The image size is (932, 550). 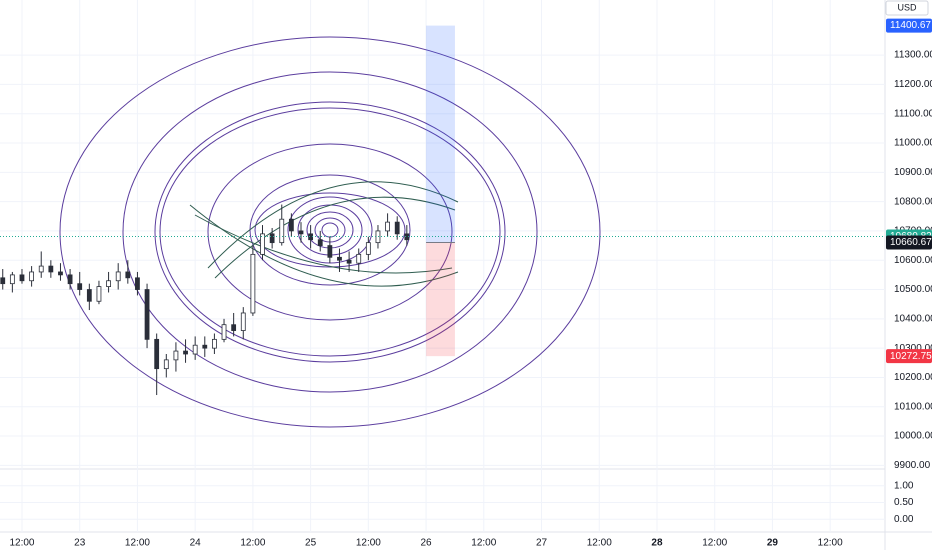 I want to click on y-tick-label: 10600.00, so click(x=913, y=260).